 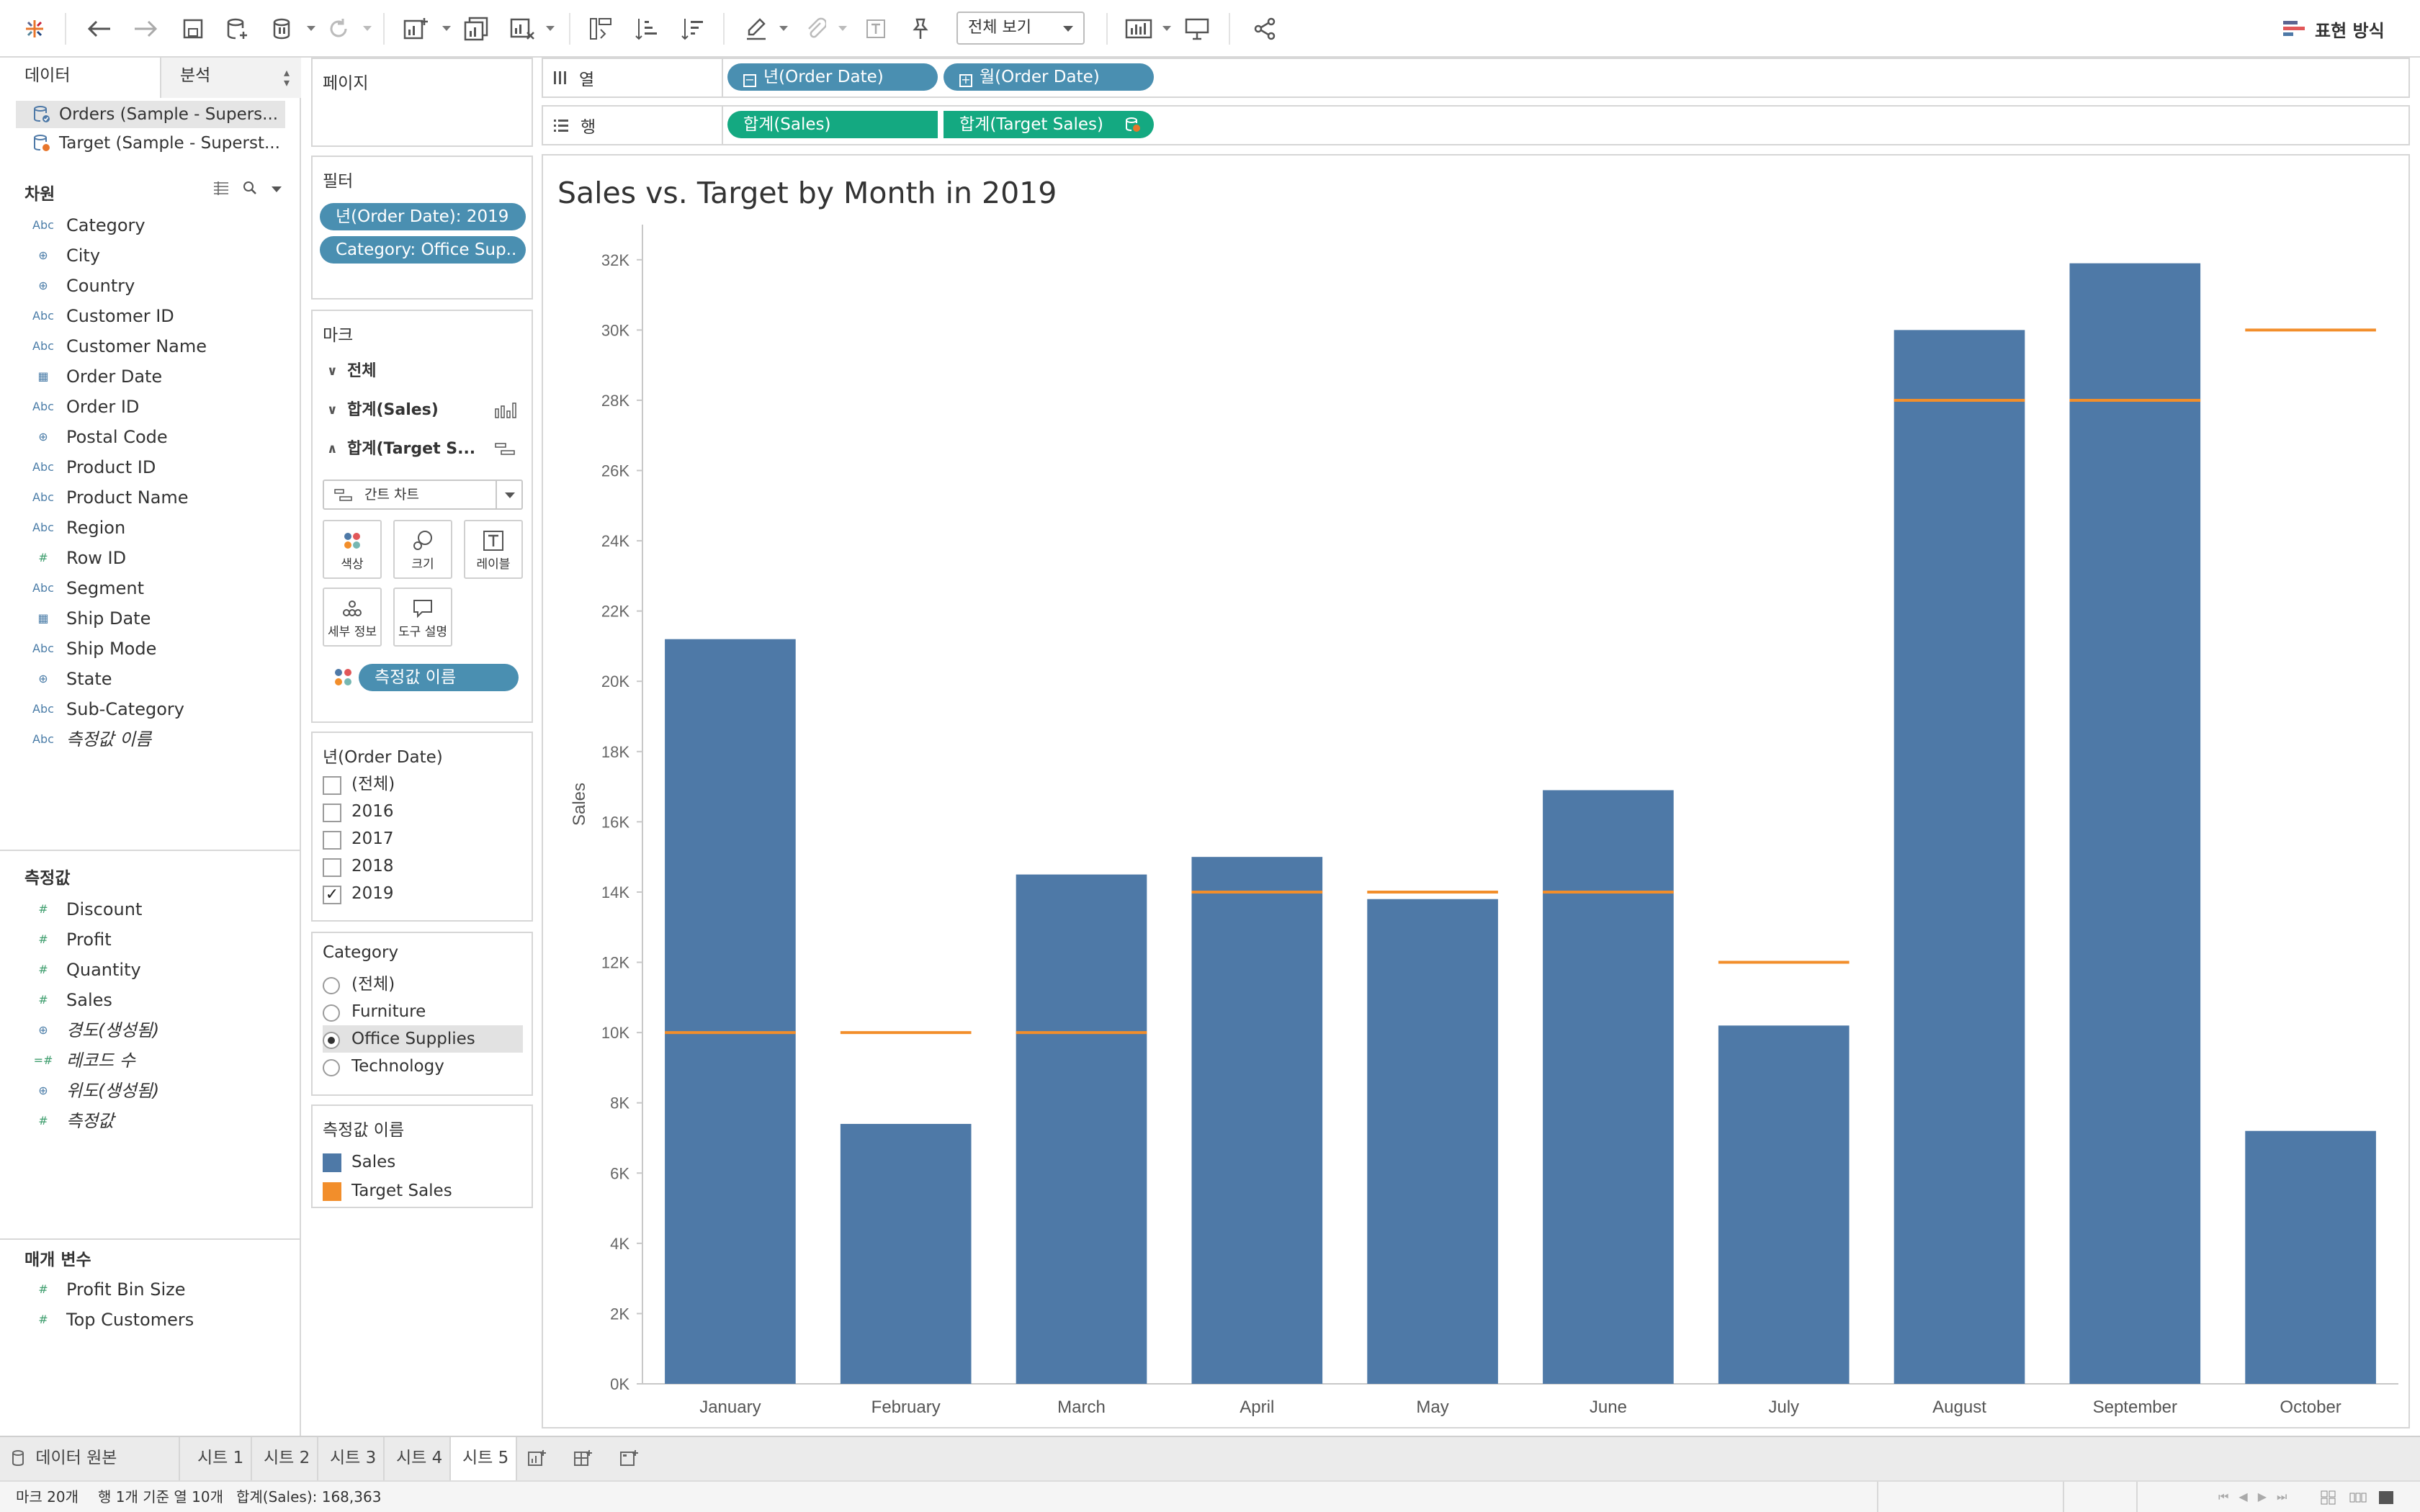 What do you see at coordinates (150, 1091) in the screenshot?
I see `field-item: ⊕ 위도(생성됨)` at bounding box center [150, 1091].